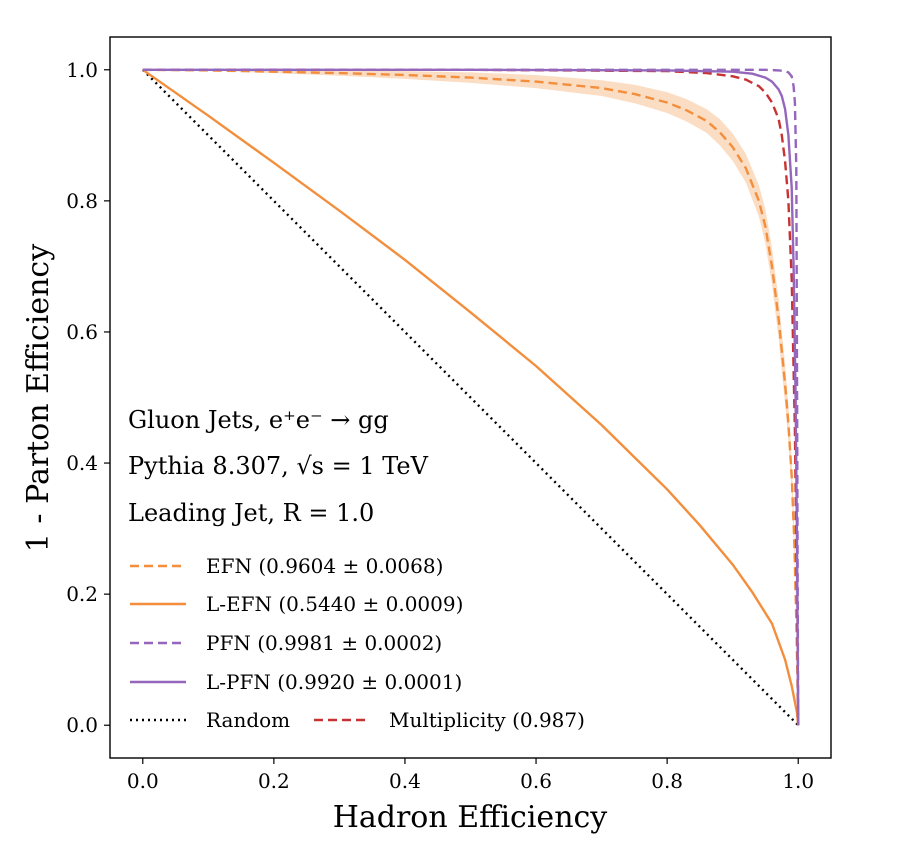 Image resolution: width=908 pixels, height=844 pixels. I want to click on x-tick-label: 0.2, so click(274, 781).